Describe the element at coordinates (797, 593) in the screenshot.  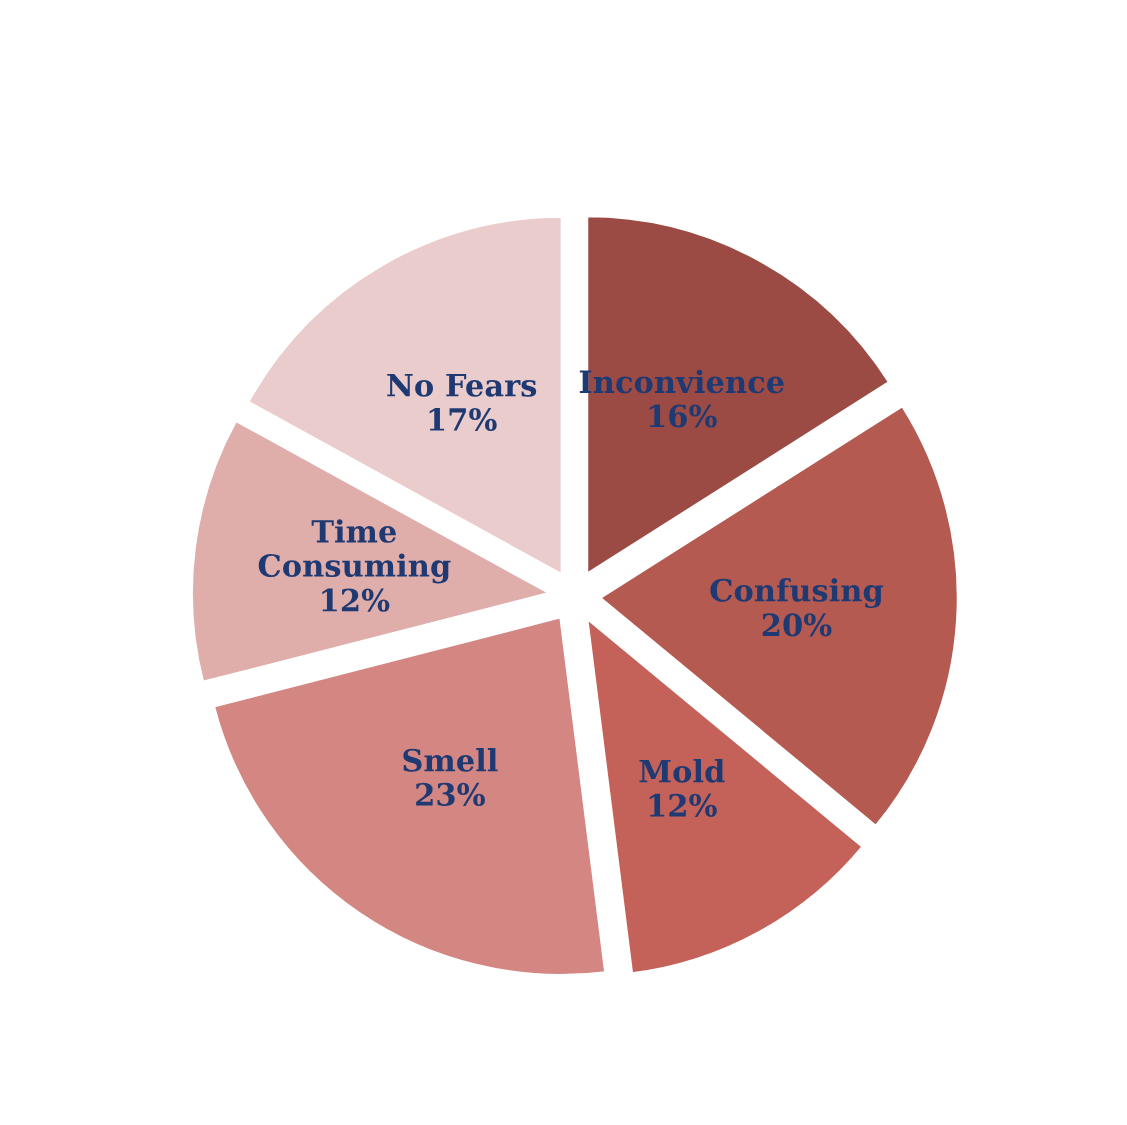
I see `slice-label: Confusing` at that location.